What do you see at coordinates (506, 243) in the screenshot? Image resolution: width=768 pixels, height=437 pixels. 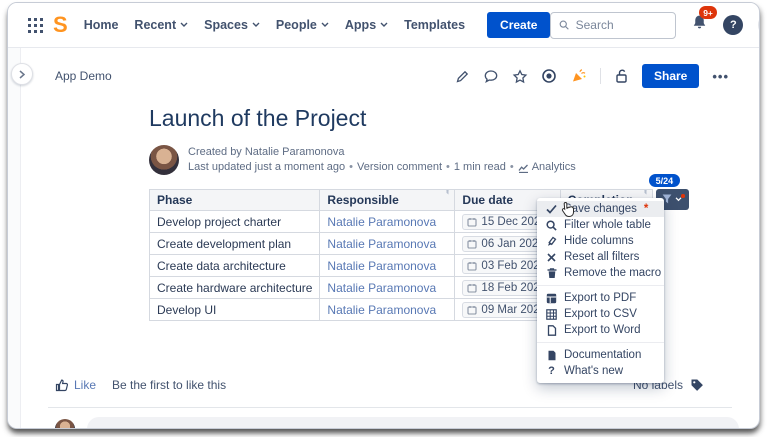 I see `due-date-pill: 06 Jan 2021` at bounding box center [506, 243].